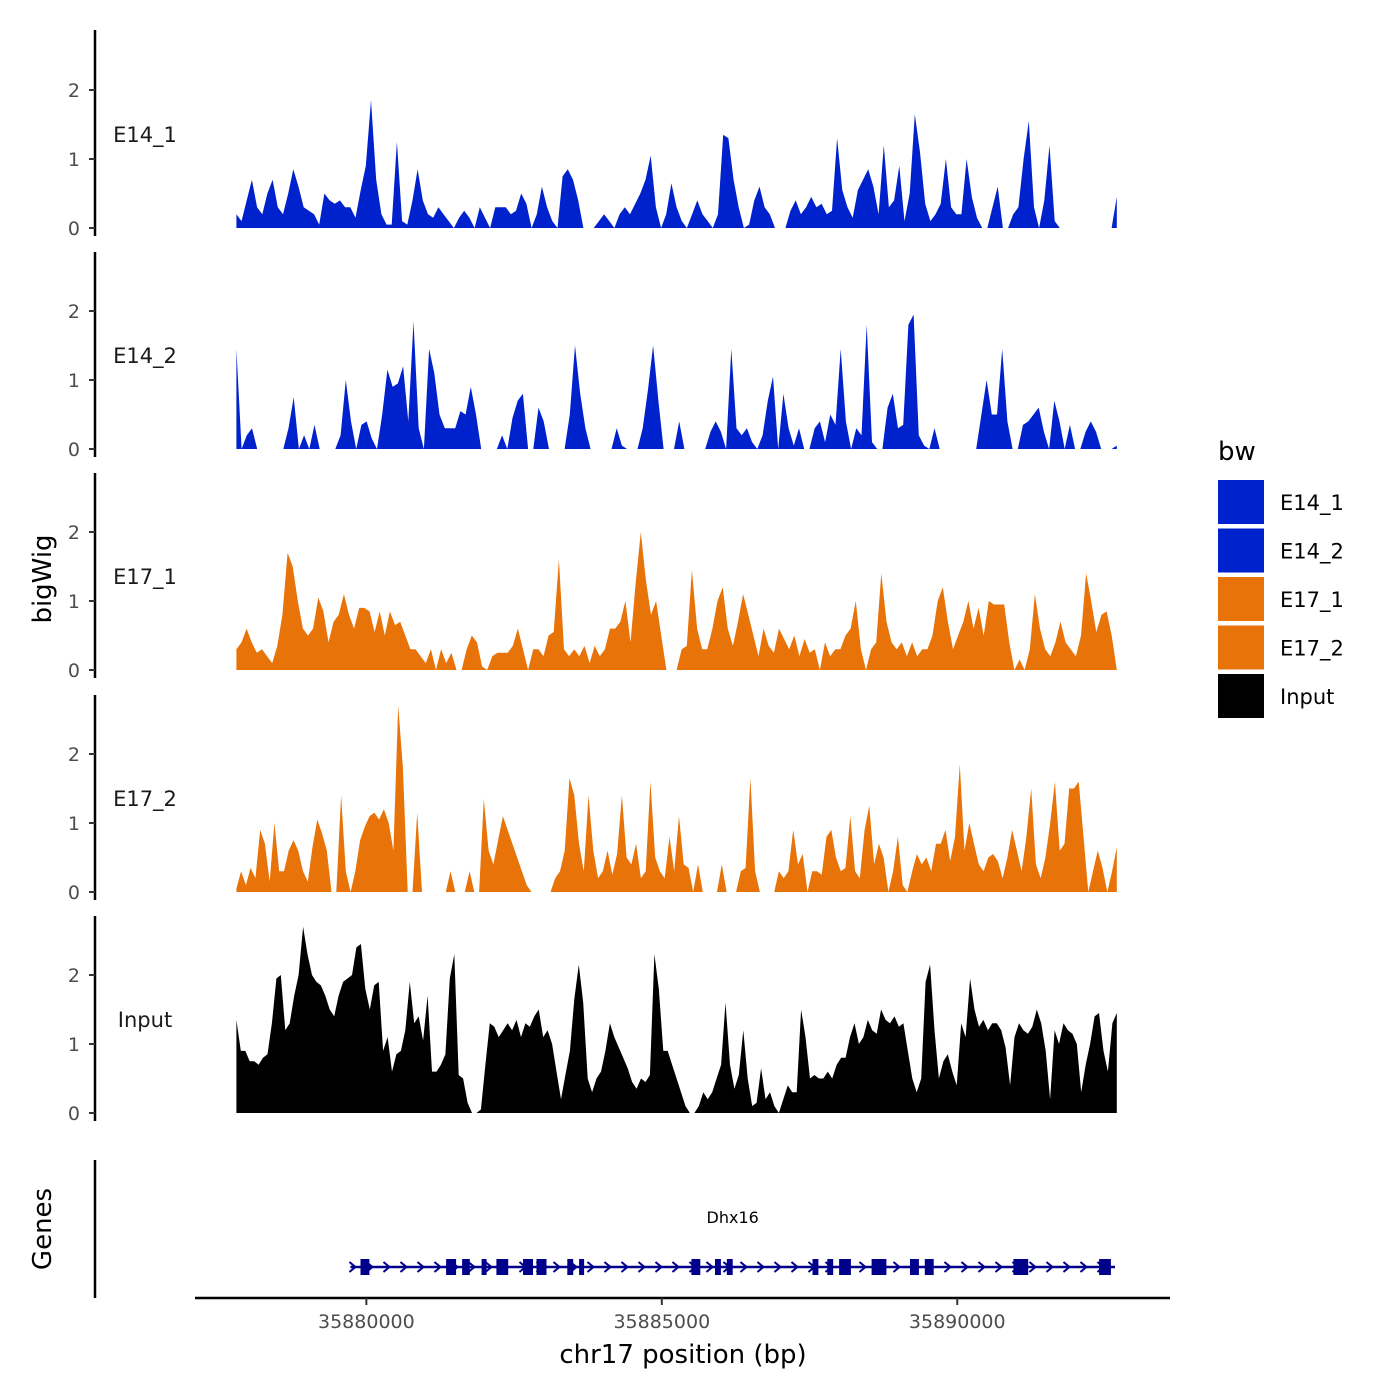 This screenshot has width=1400, height=1400. Describe the element at coordinates (733, 1217) in the screenshot. I see `gene-label: Dhx16` at that location.